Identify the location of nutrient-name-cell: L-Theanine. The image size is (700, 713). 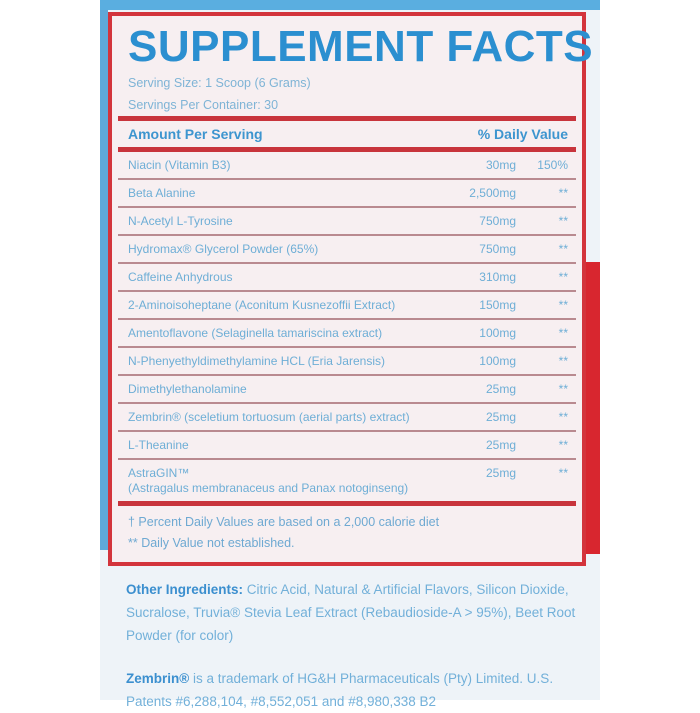
(291, 445).